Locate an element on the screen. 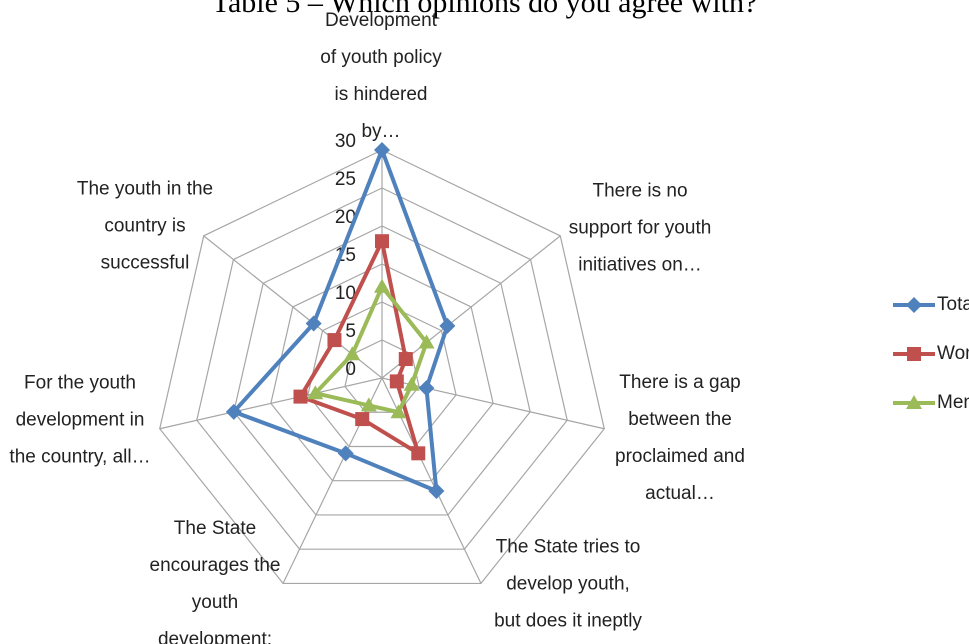  tick-label: 5 is located at coordinates (350, 331).